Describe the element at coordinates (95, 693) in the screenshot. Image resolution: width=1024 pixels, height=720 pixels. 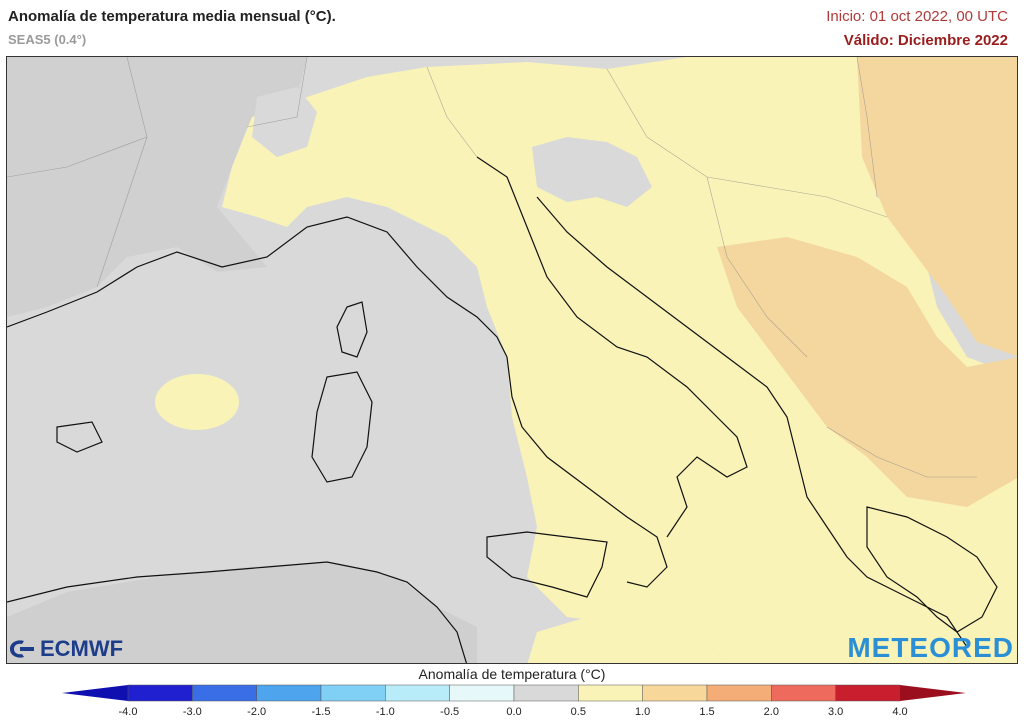
I see `legend-arrow-low` at that location.